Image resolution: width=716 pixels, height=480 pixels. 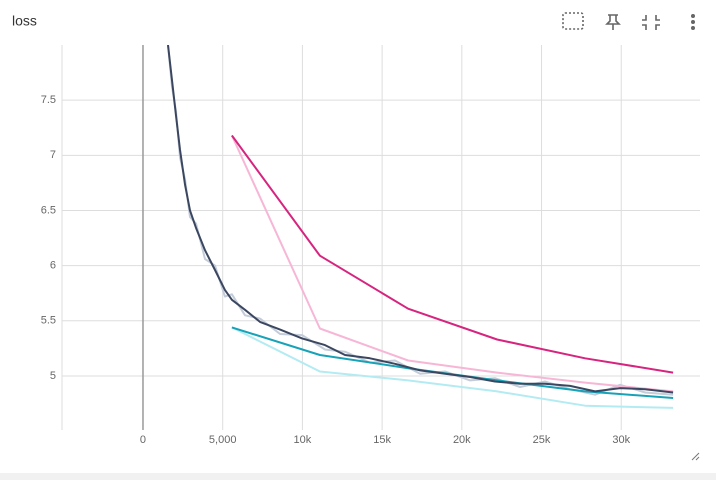 What do you see at coordinates (48, 210) in the screenshot?
I see `y-tick-label: 6.5` at bounding box center [48, 210].